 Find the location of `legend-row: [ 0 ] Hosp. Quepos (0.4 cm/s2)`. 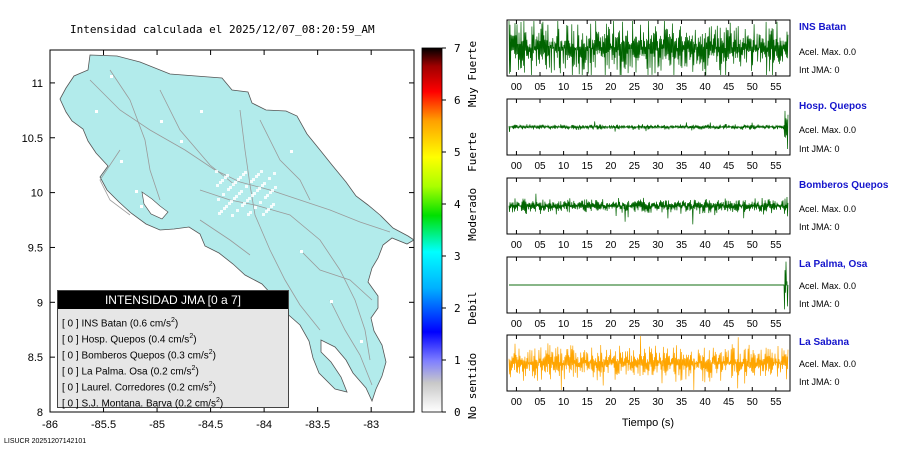

legend-row: [ 0 ] Hosp. Quepos (0.4 cm/s2) is located at coordinates (173, 337).